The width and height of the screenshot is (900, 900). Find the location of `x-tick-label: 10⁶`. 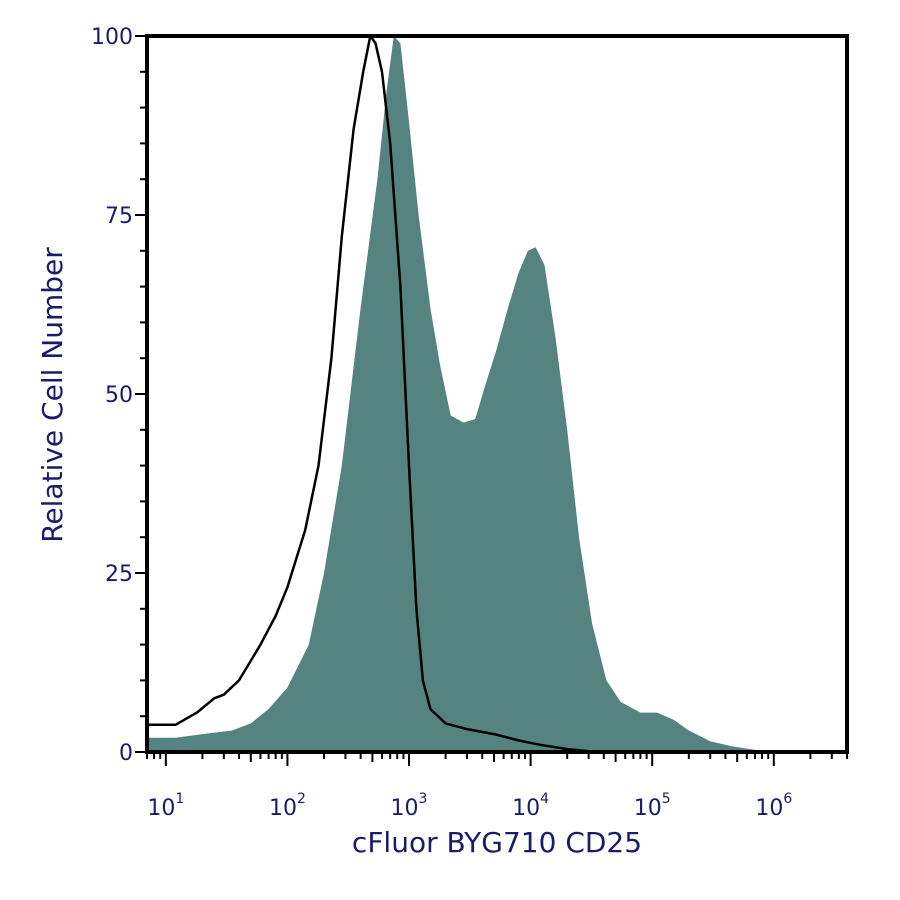

x-tick-label: 10⁶ is located at coordinates (773, 806).